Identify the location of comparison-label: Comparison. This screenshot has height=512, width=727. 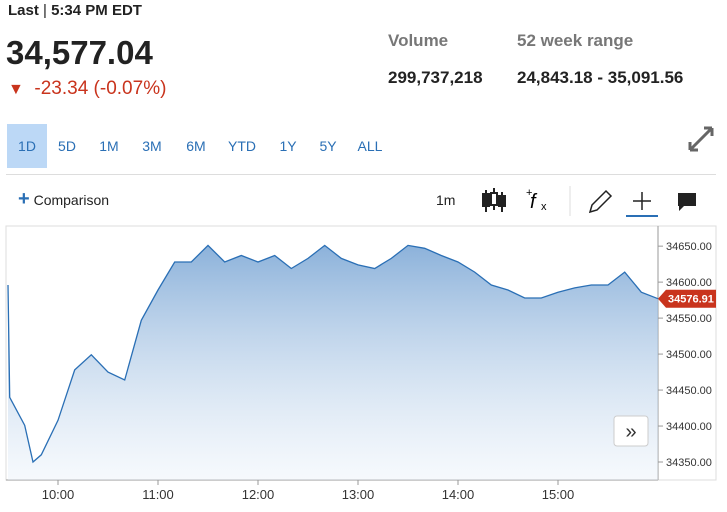
(71, 200).